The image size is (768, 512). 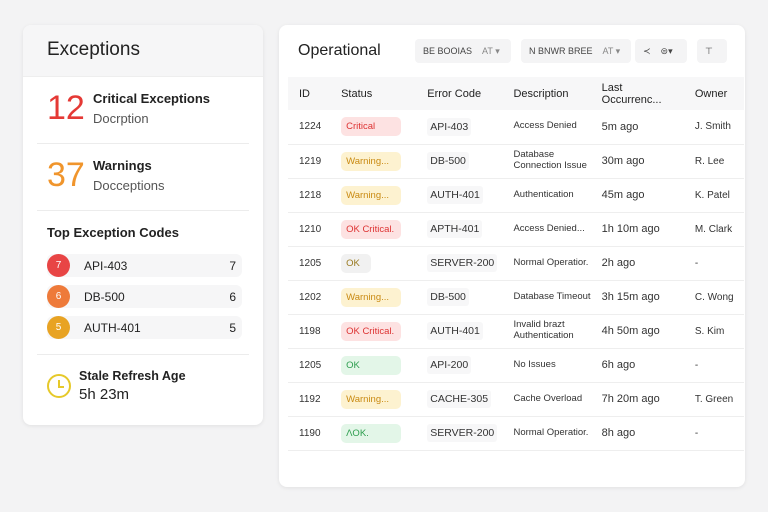 What do you see at coordinates (546, 93) in the screenshot?
I see `column-header: Description` at bounding box center [546, 93].